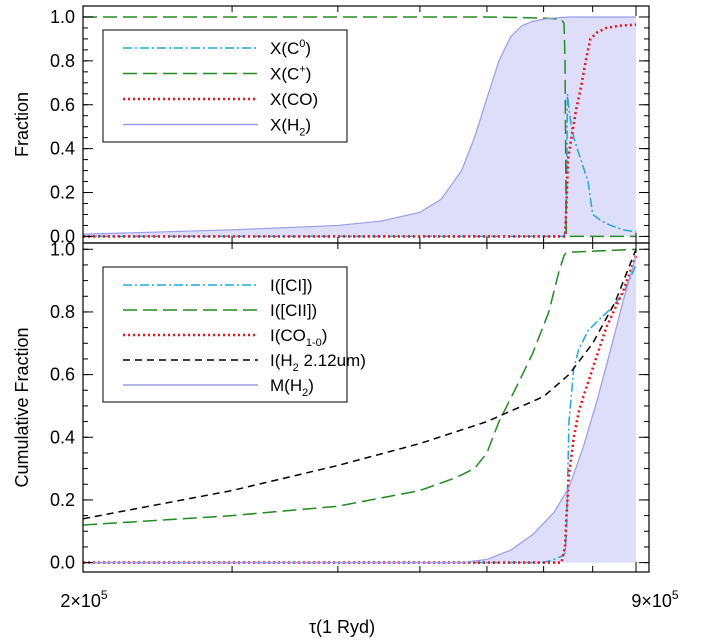 The height and width of the screenshot is (641, 705). What do you see at coordinates (298, 337) in the screenshot?
I see `legend-label: I(CO1-0)` at bounding box center [298, 337].